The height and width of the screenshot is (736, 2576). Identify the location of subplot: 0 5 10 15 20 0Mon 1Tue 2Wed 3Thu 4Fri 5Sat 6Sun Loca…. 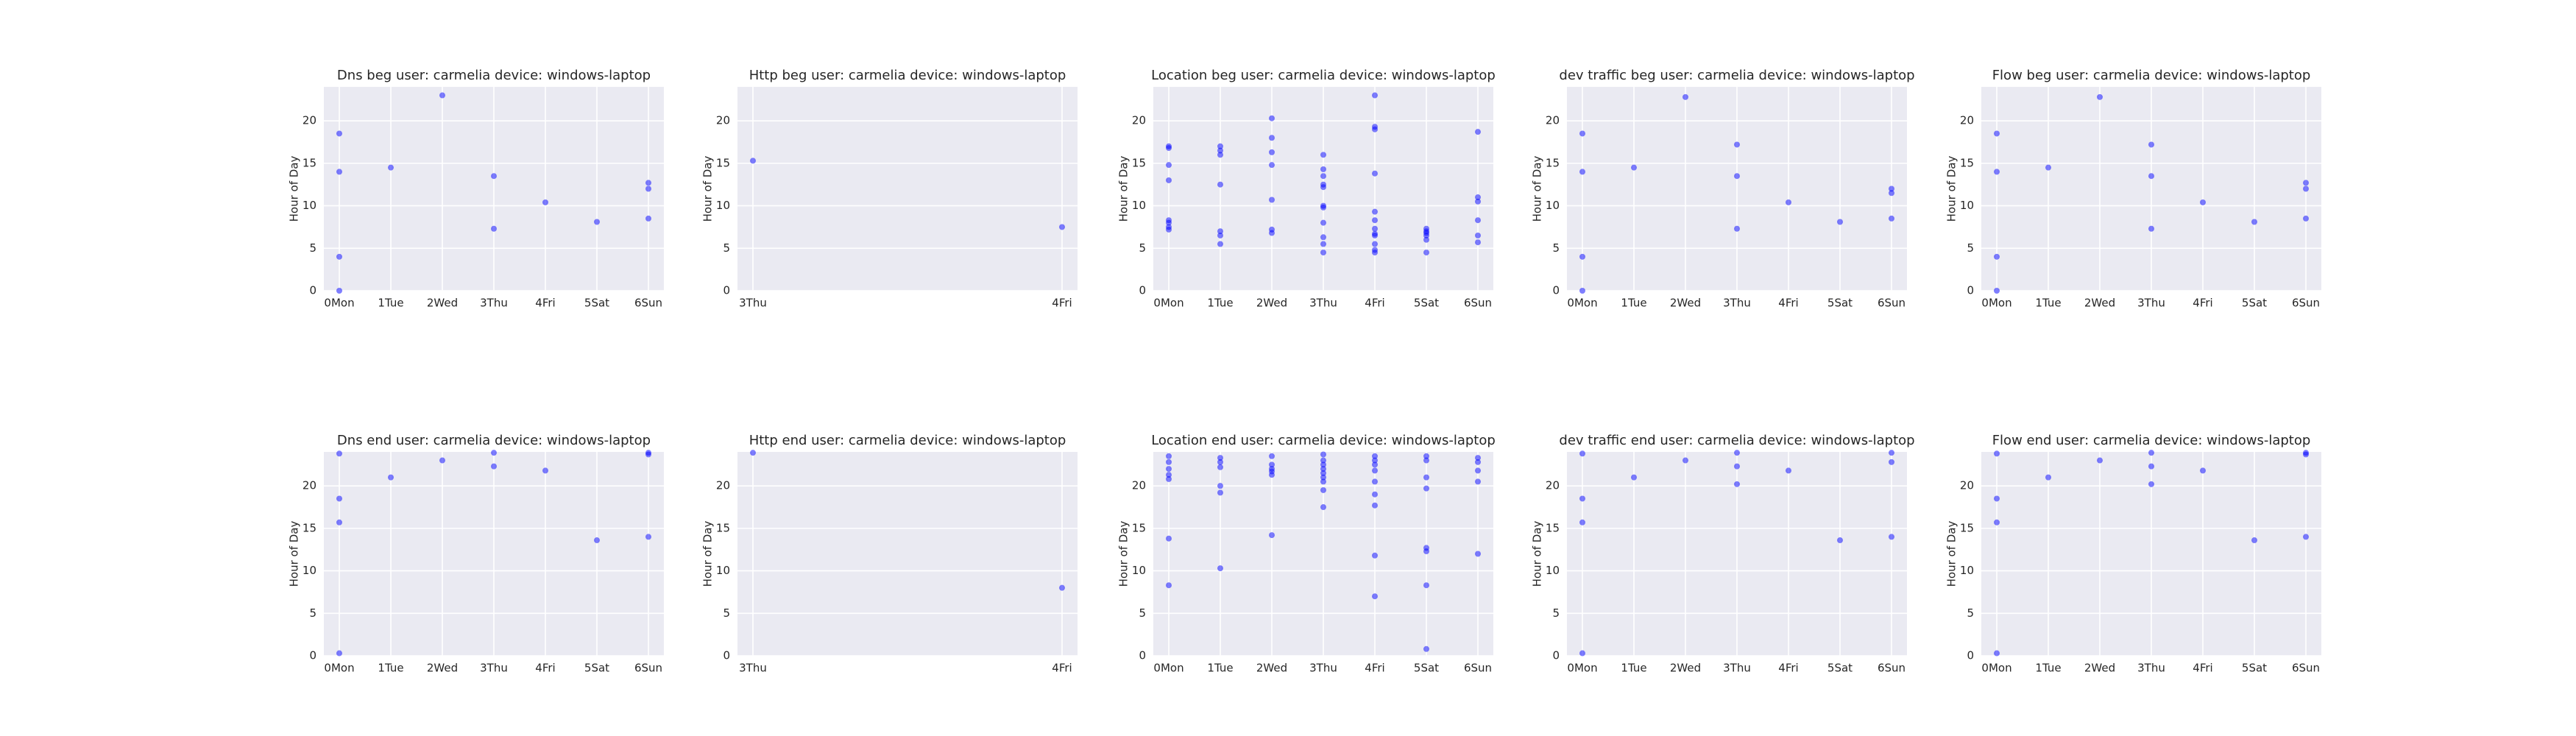
(1306, 554).